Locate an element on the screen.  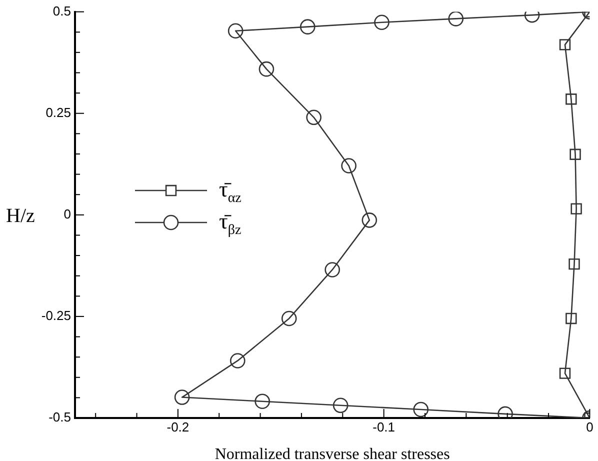
y-tick-label: -0.5 is located at coordinates (59, 417).